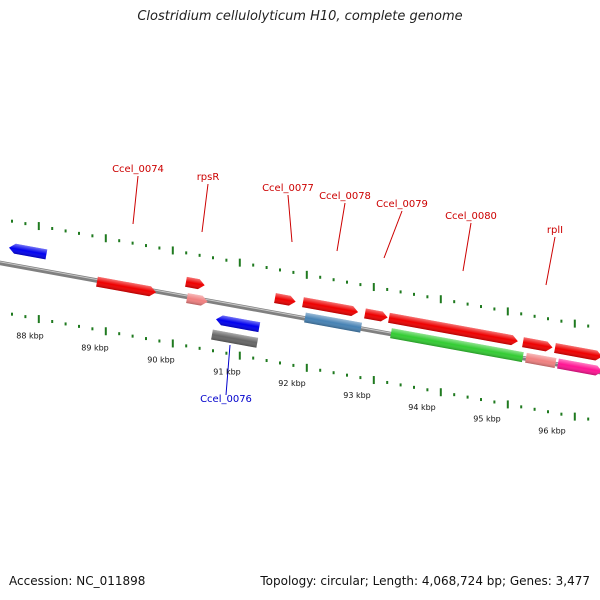 This screenshot has height=600, width=600. I want to click on scale-label: 94 kbp, so click(422, 407).